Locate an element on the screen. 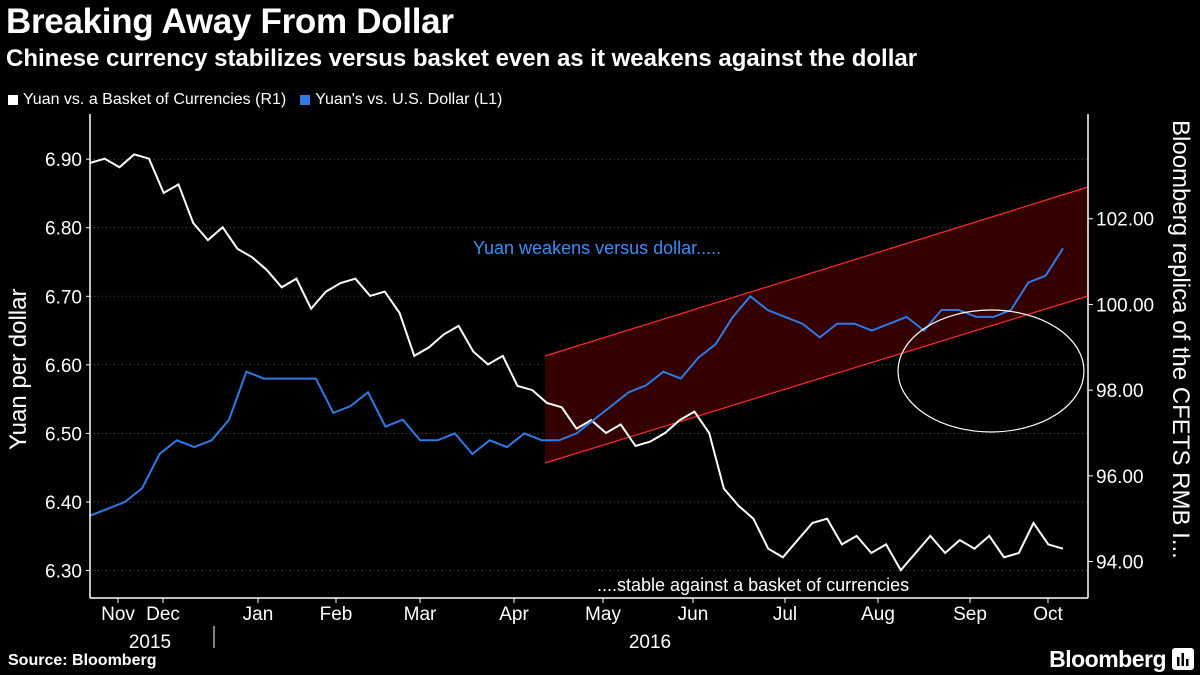  year-label-2016: 2016 is located at coordinates (650, 642).